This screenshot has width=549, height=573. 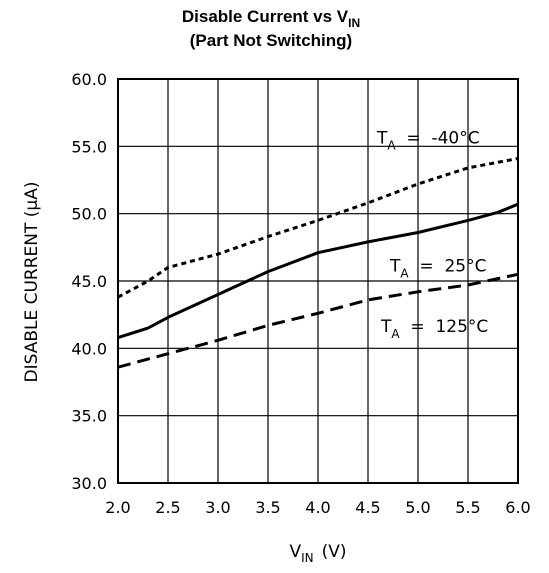 I want to click on series-annotation-1: TA = 25°C, so click(x=437, y=269).